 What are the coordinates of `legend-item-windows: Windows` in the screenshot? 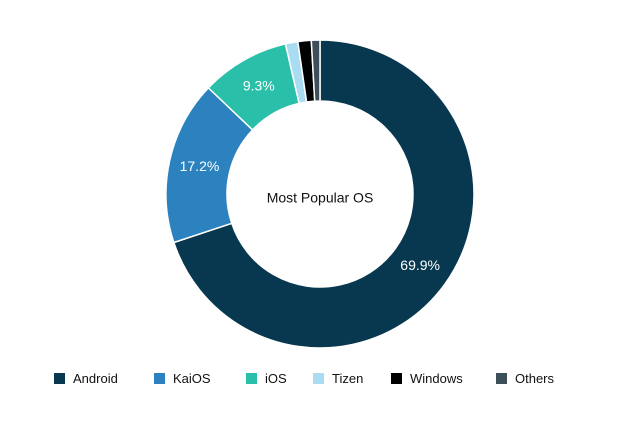 It's located at (427, 378).